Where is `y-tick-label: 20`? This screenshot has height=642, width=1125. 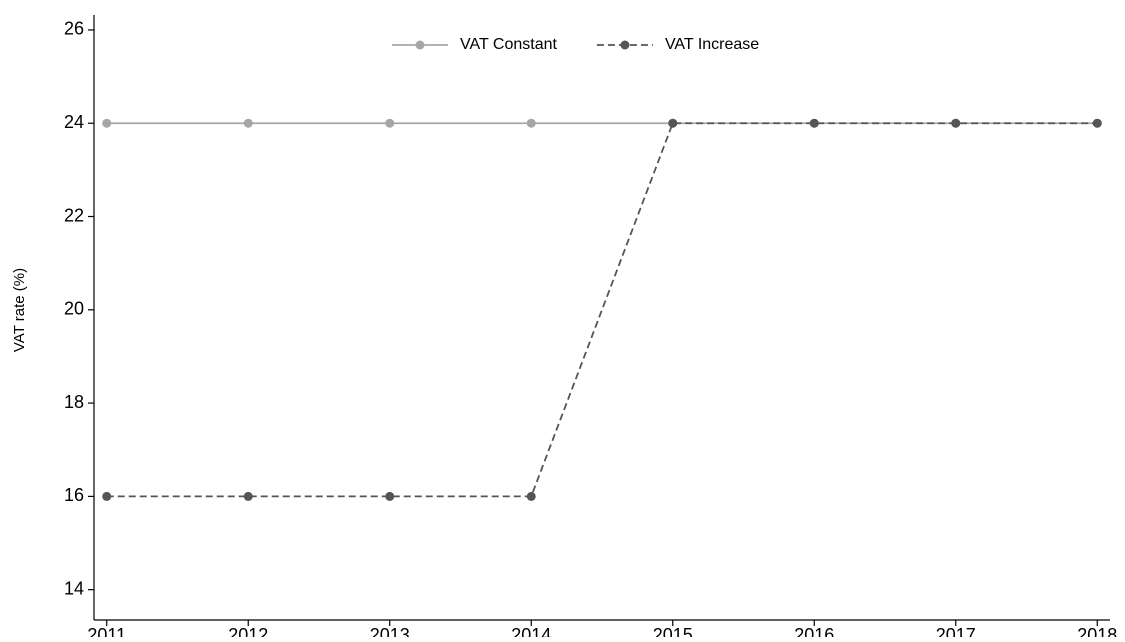 y-tick-label: 20 is located at coordinates (74, 309).